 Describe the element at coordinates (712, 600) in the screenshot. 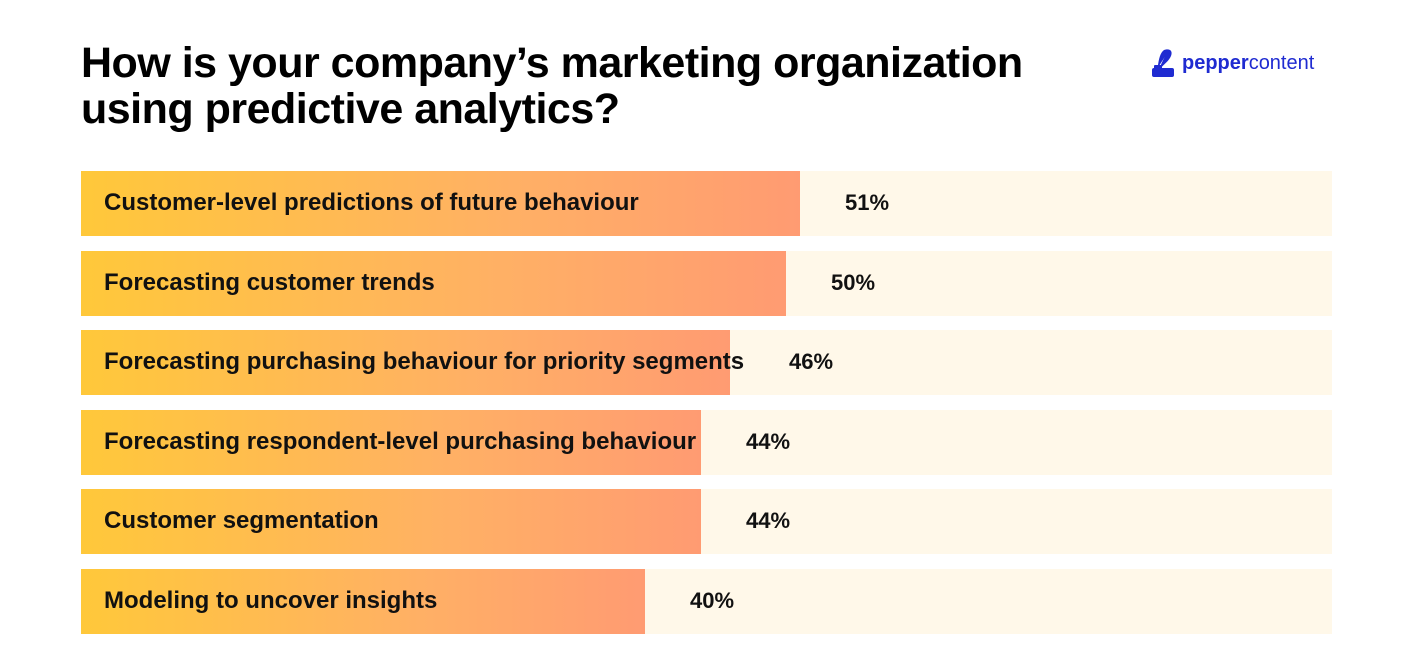

I see `bar-value-label: 40%` at that location.